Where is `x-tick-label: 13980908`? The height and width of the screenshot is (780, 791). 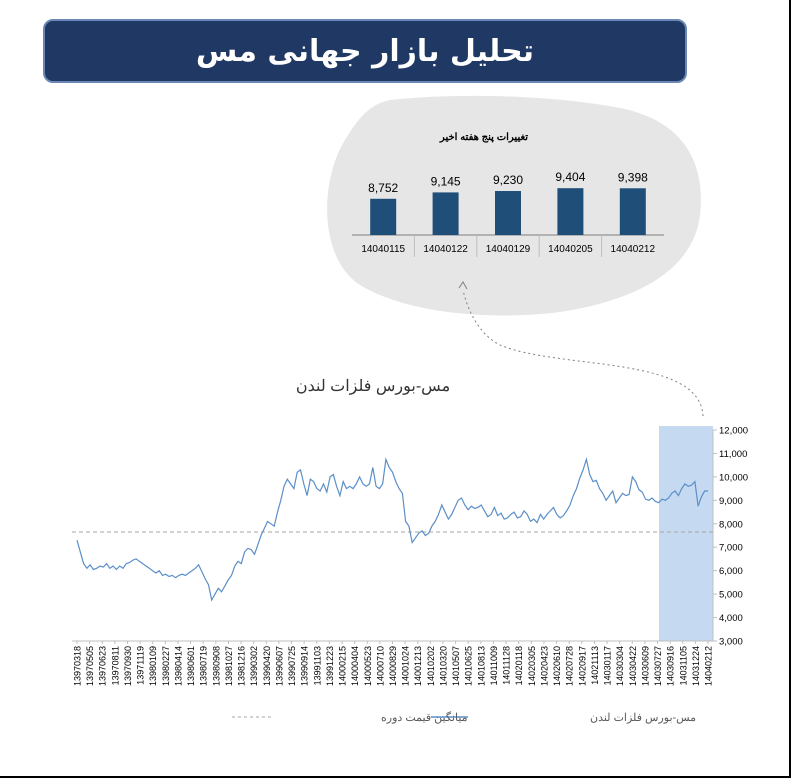
x-tick-label: 13980908 is located at coordinates (216, 666).